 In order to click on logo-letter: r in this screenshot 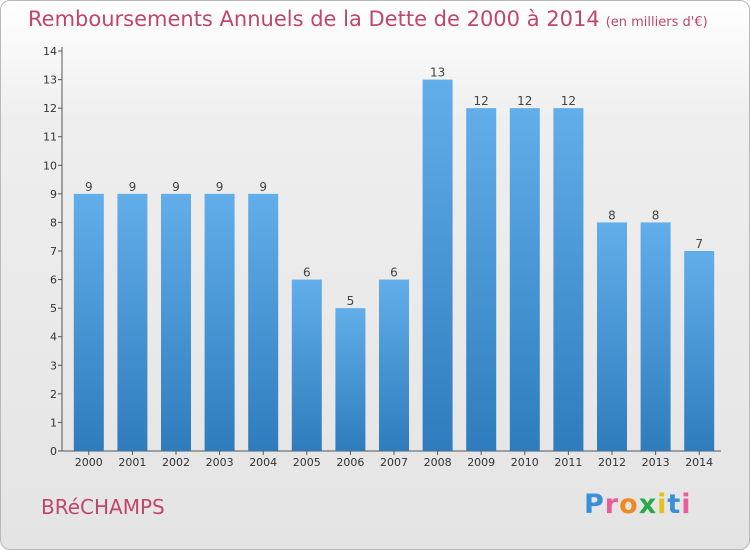, I will do `click(612, 504)`.